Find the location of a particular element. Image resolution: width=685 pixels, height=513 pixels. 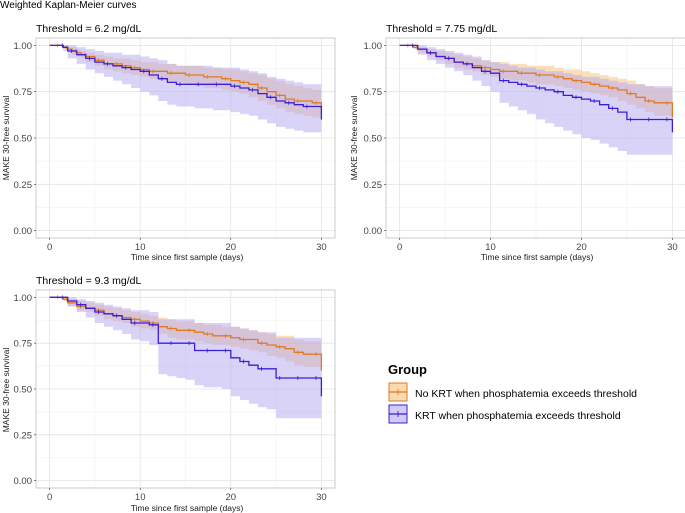

panel-title: Threshold = 6.2 mg/dL is located at coordinates (89, 29).